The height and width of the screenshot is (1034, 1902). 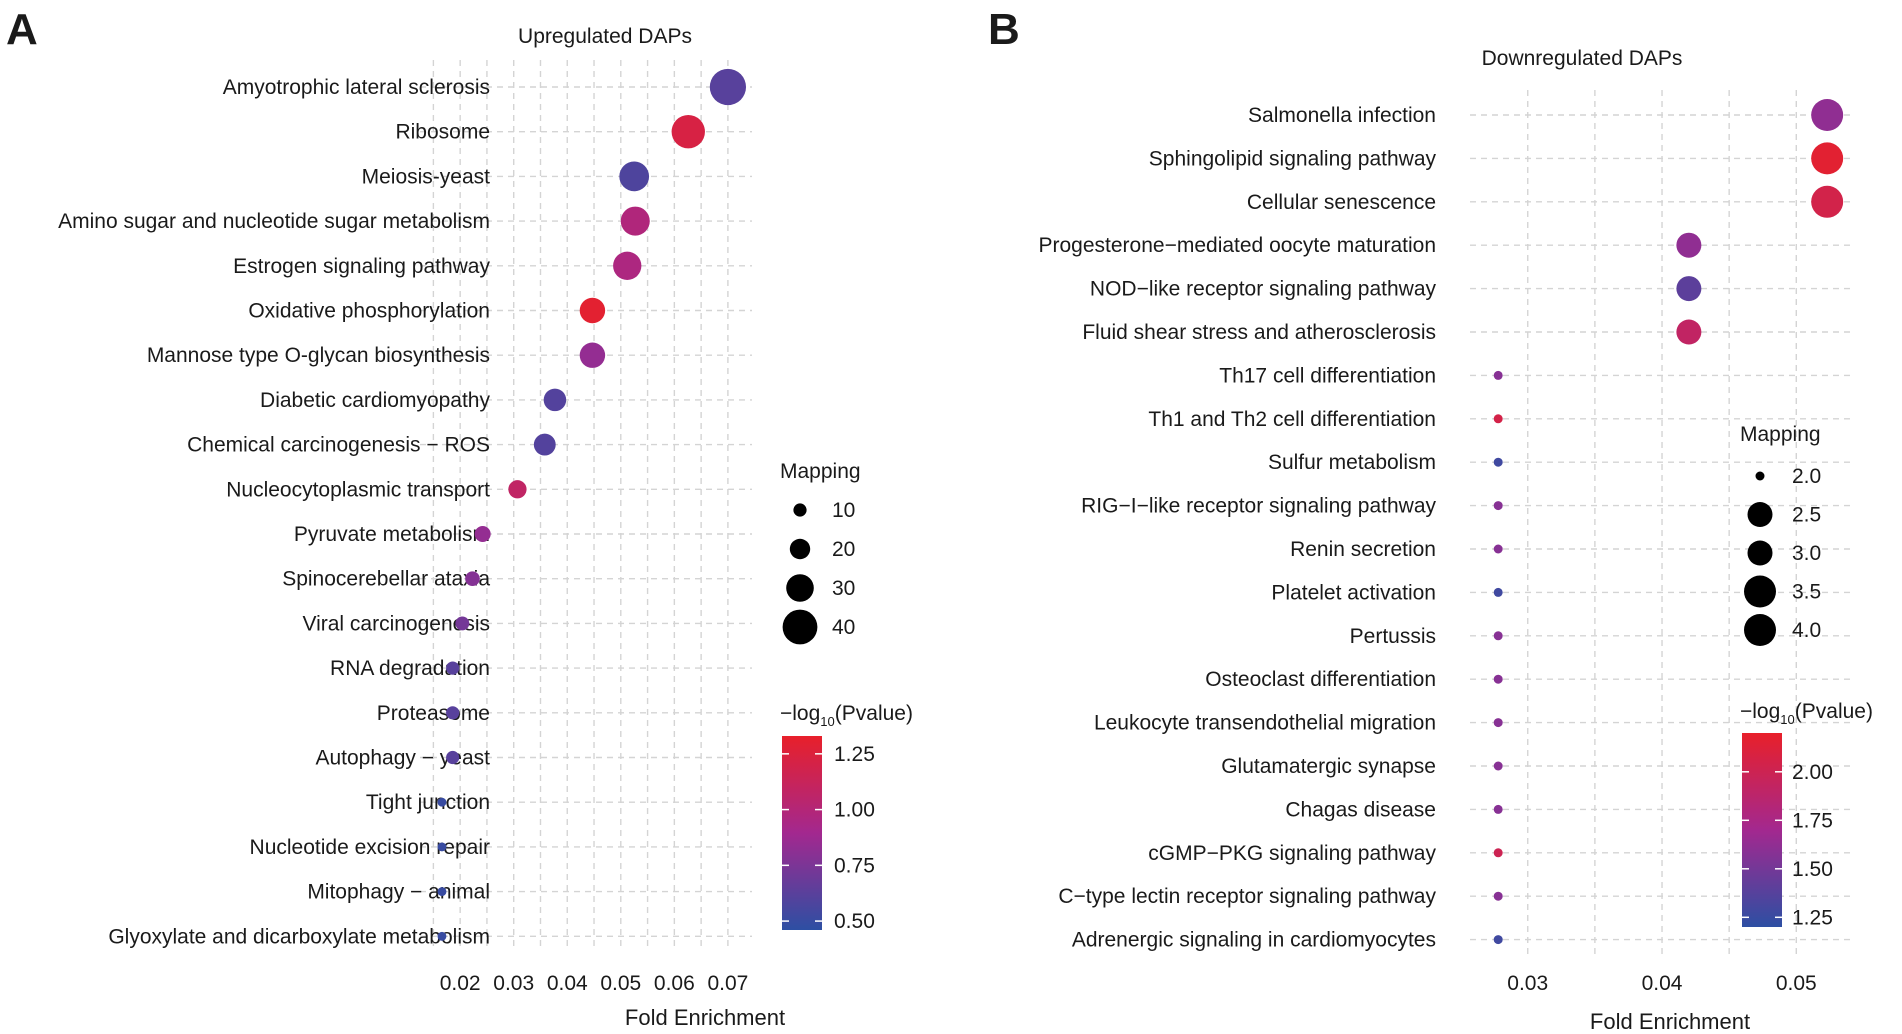 I want to click on color-legend-label: 1.25, so click(x=854, y=754).